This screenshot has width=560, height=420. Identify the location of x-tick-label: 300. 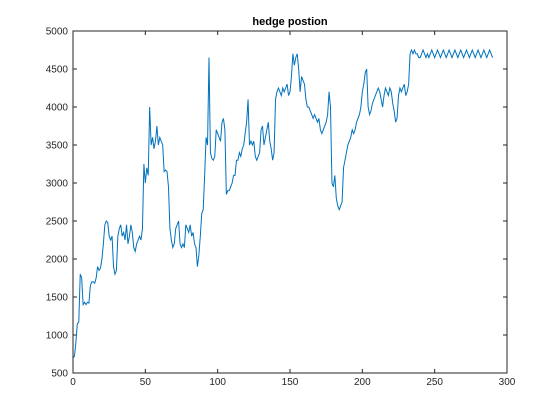
(507, 382).